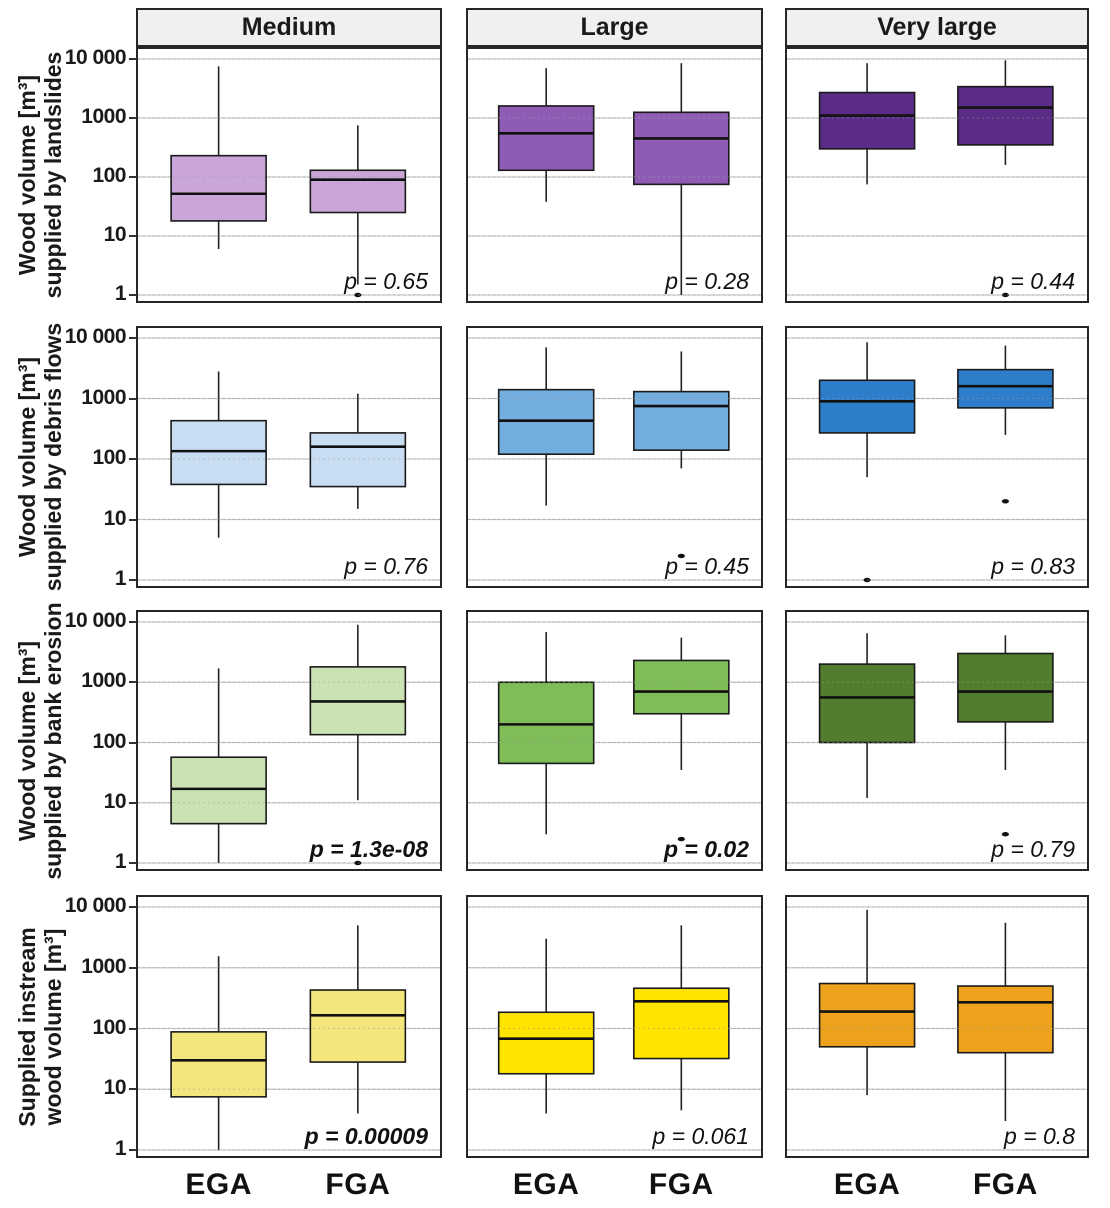  What do you see at coordinates (1005, 1184) in the screenshot?
I see `x-label-fga-col3: FGA` at bounding box center [1005, 1184].